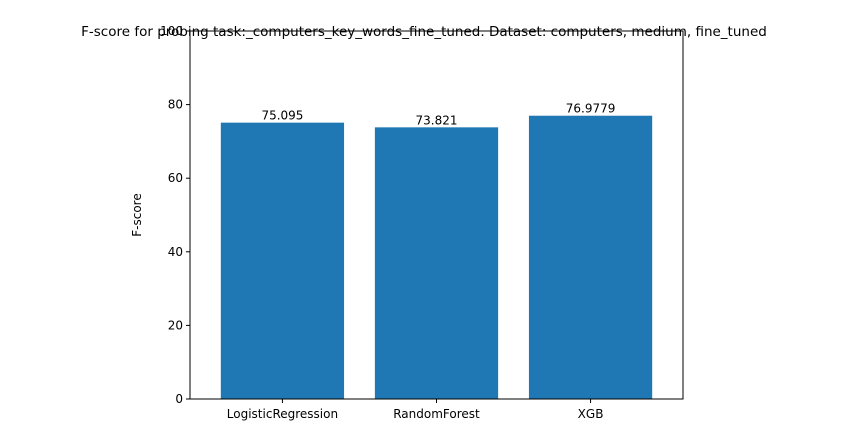 Image resolution: width=867 pixels, height=433 pixels. I want to click on y-axis-label: F-score, so click(137, 214).